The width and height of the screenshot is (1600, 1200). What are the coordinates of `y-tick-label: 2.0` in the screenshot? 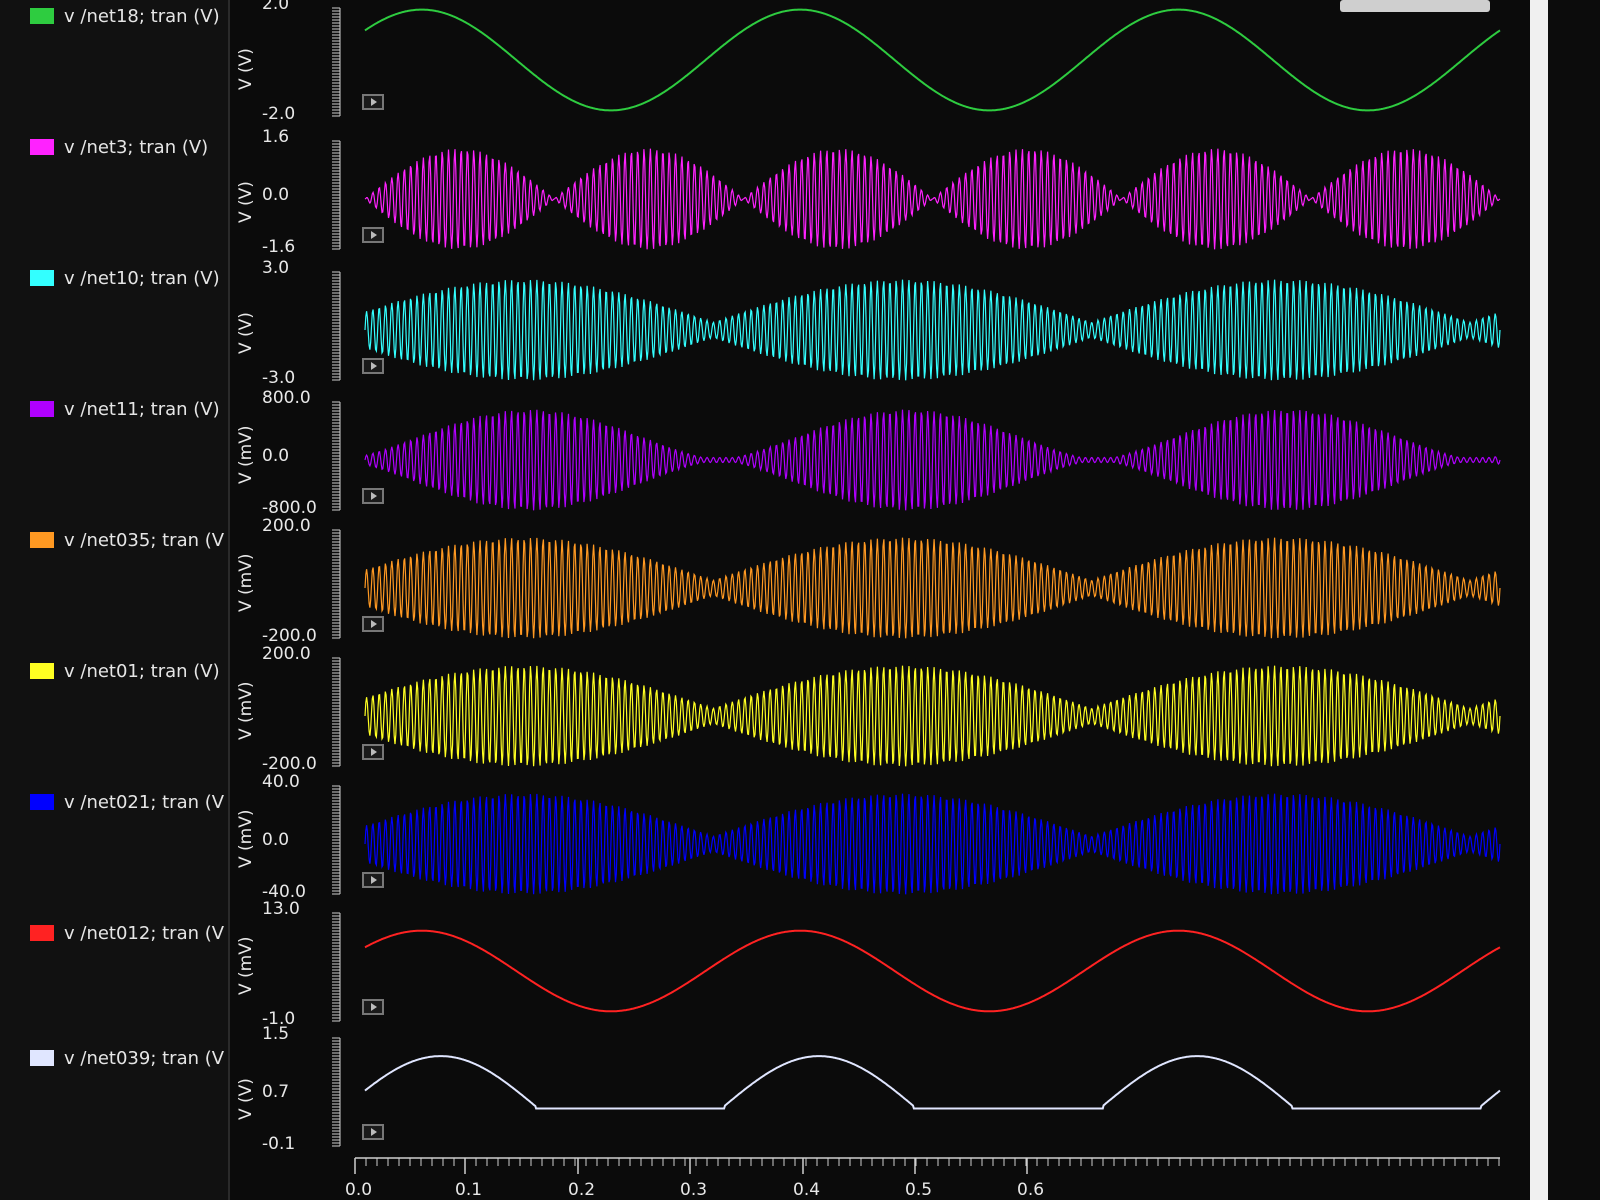 It's located at (276, 7).